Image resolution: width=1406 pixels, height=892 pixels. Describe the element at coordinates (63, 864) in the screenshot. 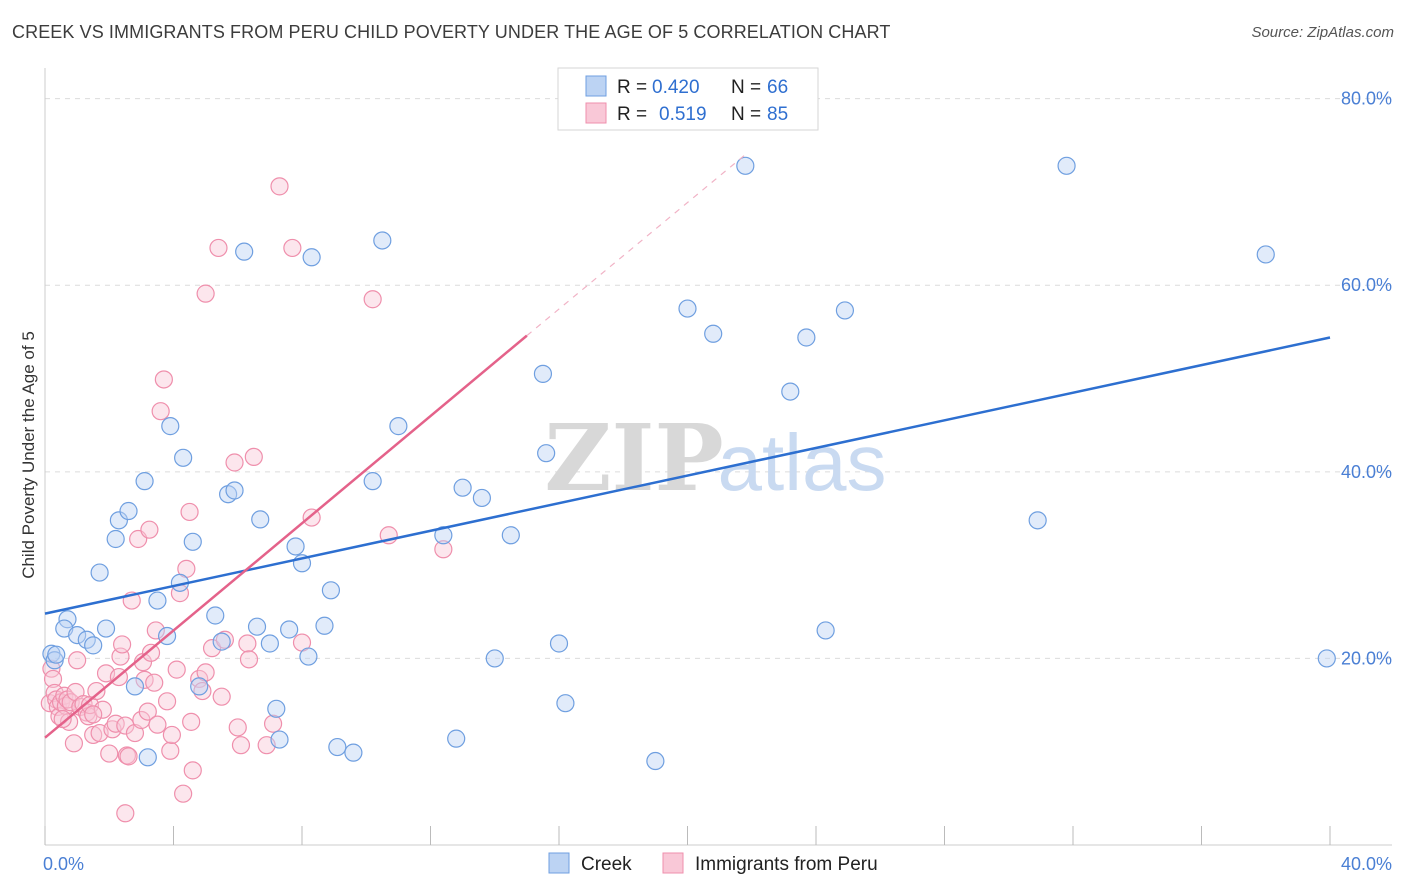

I see `x-tick-label-min: 0.0%` at that location.